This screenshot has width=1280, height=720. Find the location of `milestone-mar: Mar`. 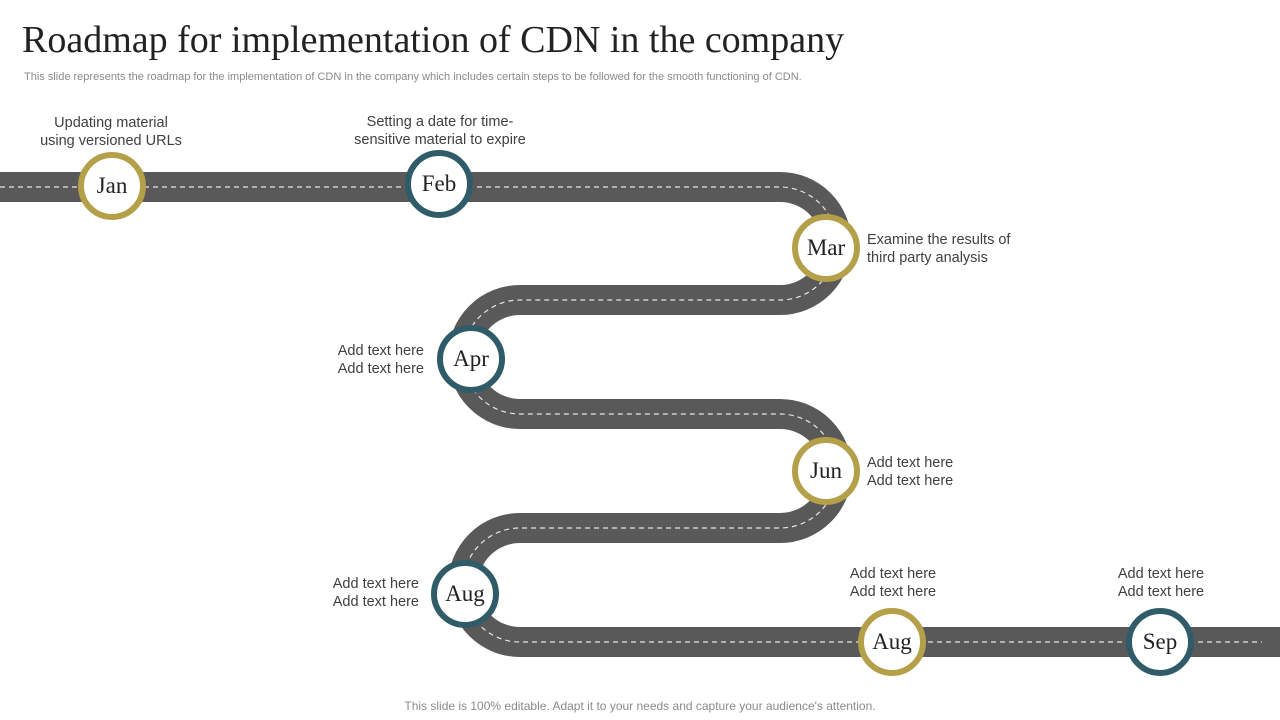

milestone-mar: Mar is located at coordinates (826, 248).